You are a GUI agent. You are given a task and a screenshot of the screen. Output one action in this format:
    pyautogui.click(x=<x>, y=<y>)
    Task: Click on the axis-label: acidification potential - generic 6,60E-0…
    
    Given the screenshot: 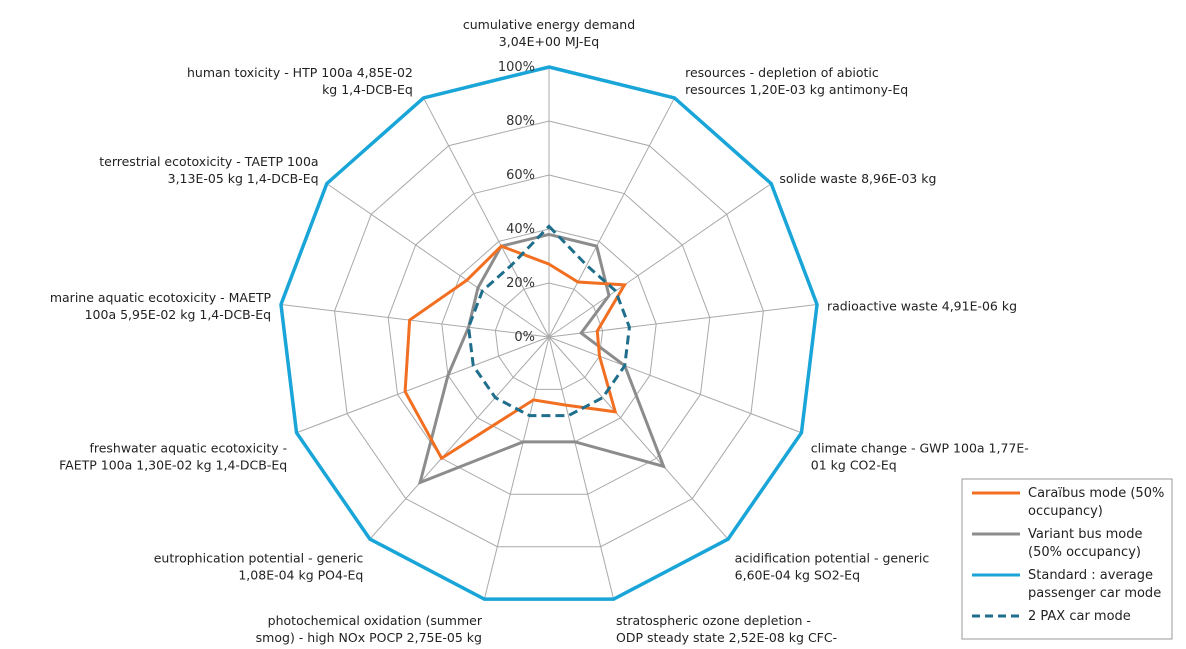 What is the action you would take?
    pyautogui.click(x=832, y=567)
    